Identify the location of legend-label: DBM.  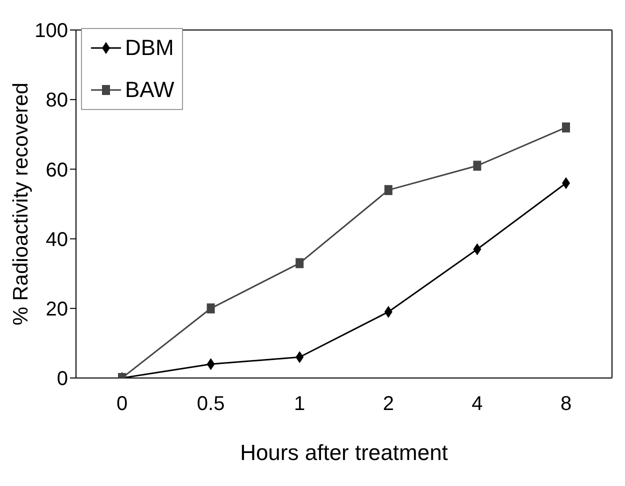
(149, 48).